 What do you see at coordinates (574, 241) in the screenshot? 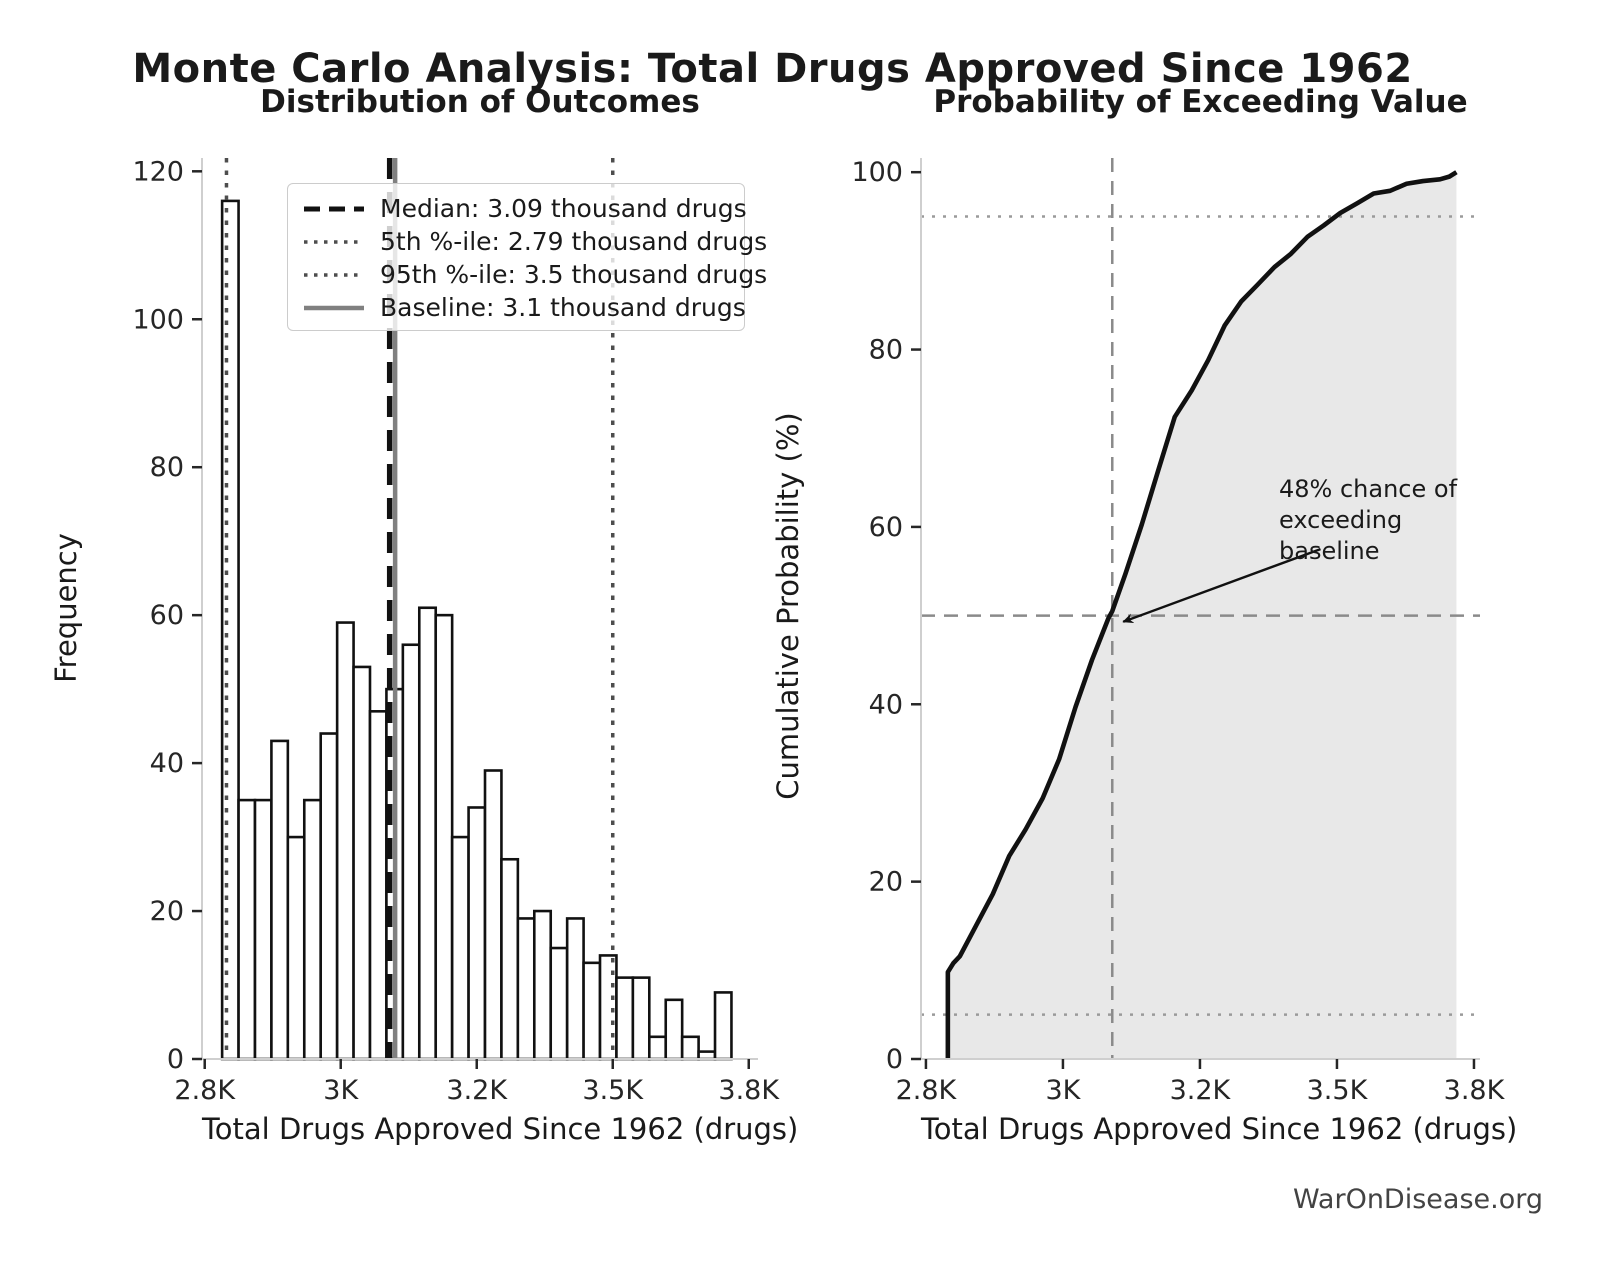
I see `legend-label: 5th %-ile: 2.79 thousand drugs` at bounding box center [574, 241].